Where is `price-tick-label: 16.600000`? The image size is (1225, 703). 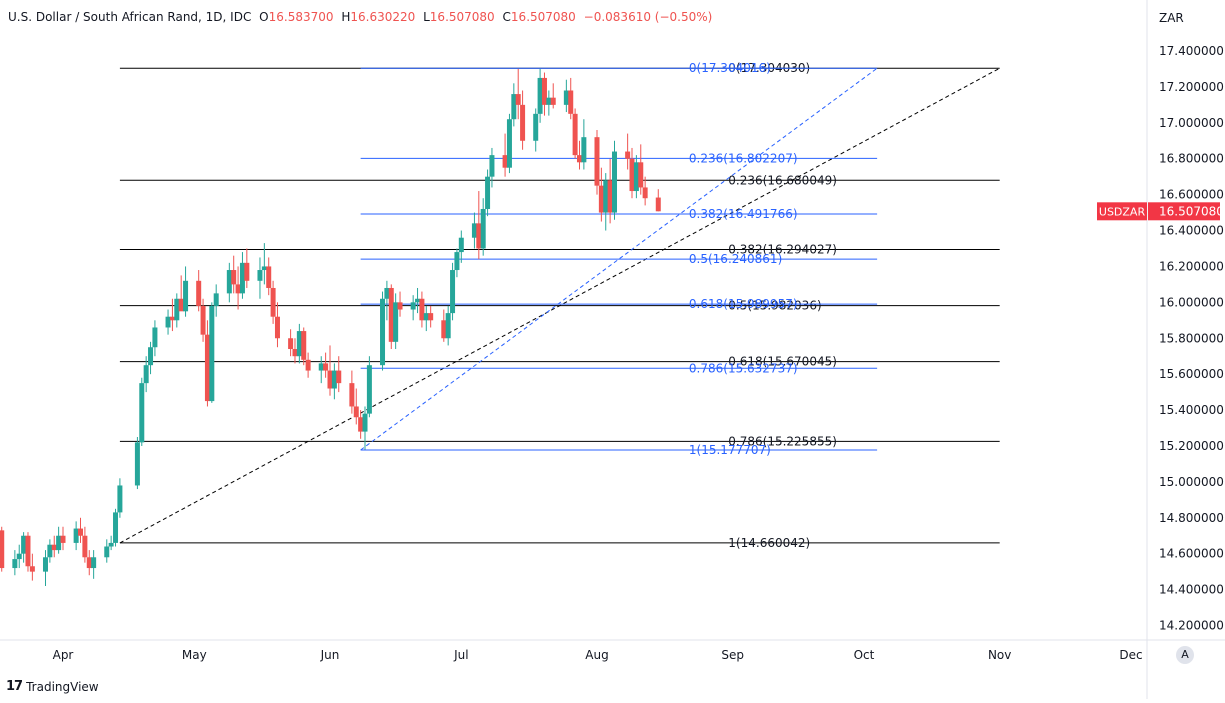 price-tick-label: 16.600000 is located at coordinates (1191, 195).